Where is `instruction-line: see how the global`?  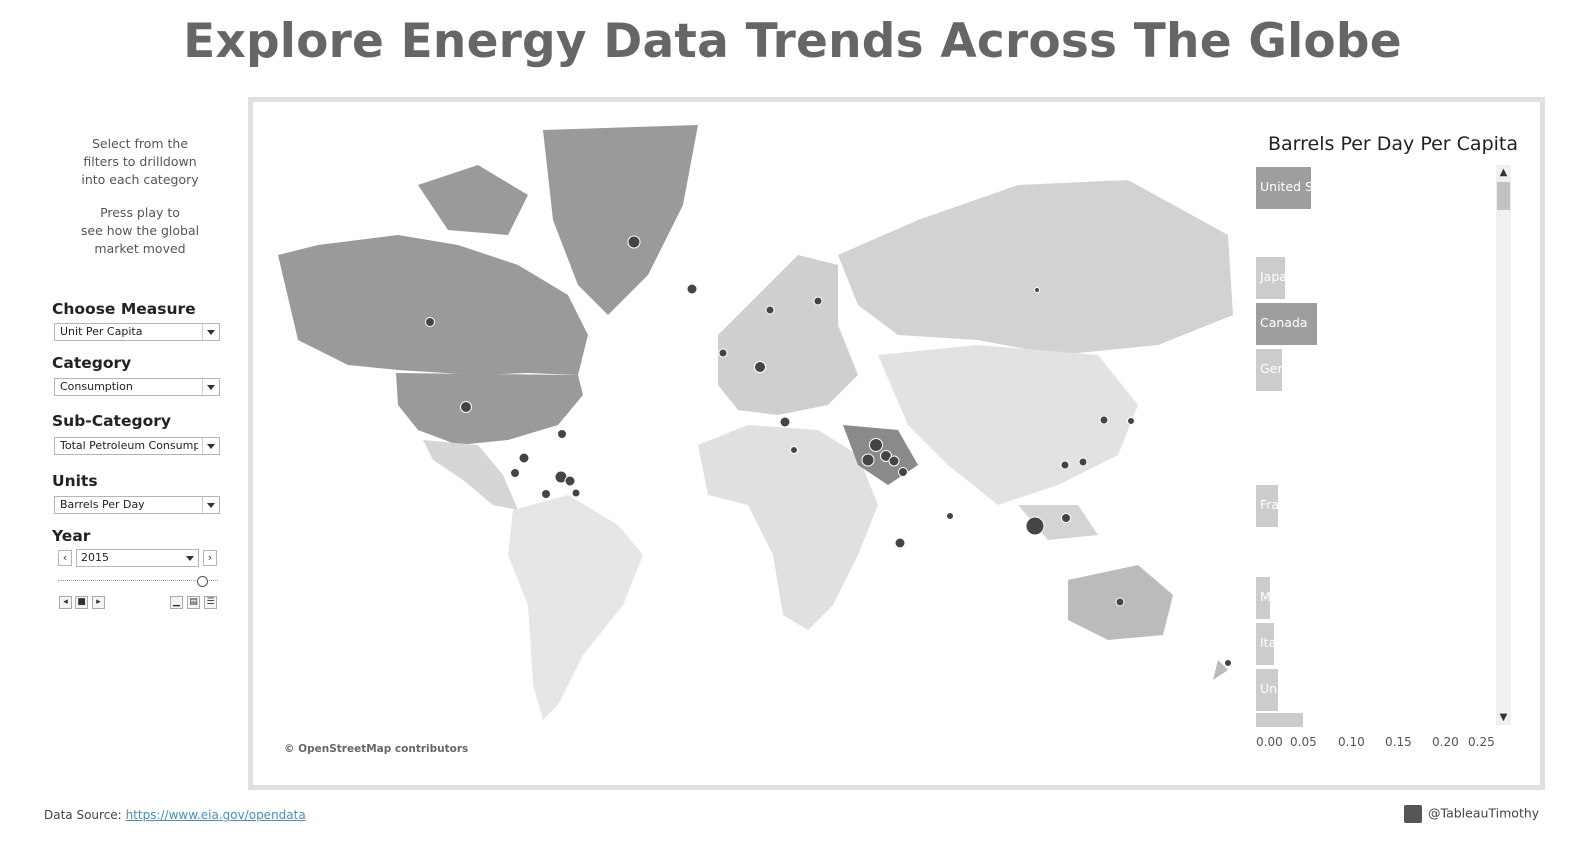 instruction-line: see how the global is located at coordinates (140, 230).